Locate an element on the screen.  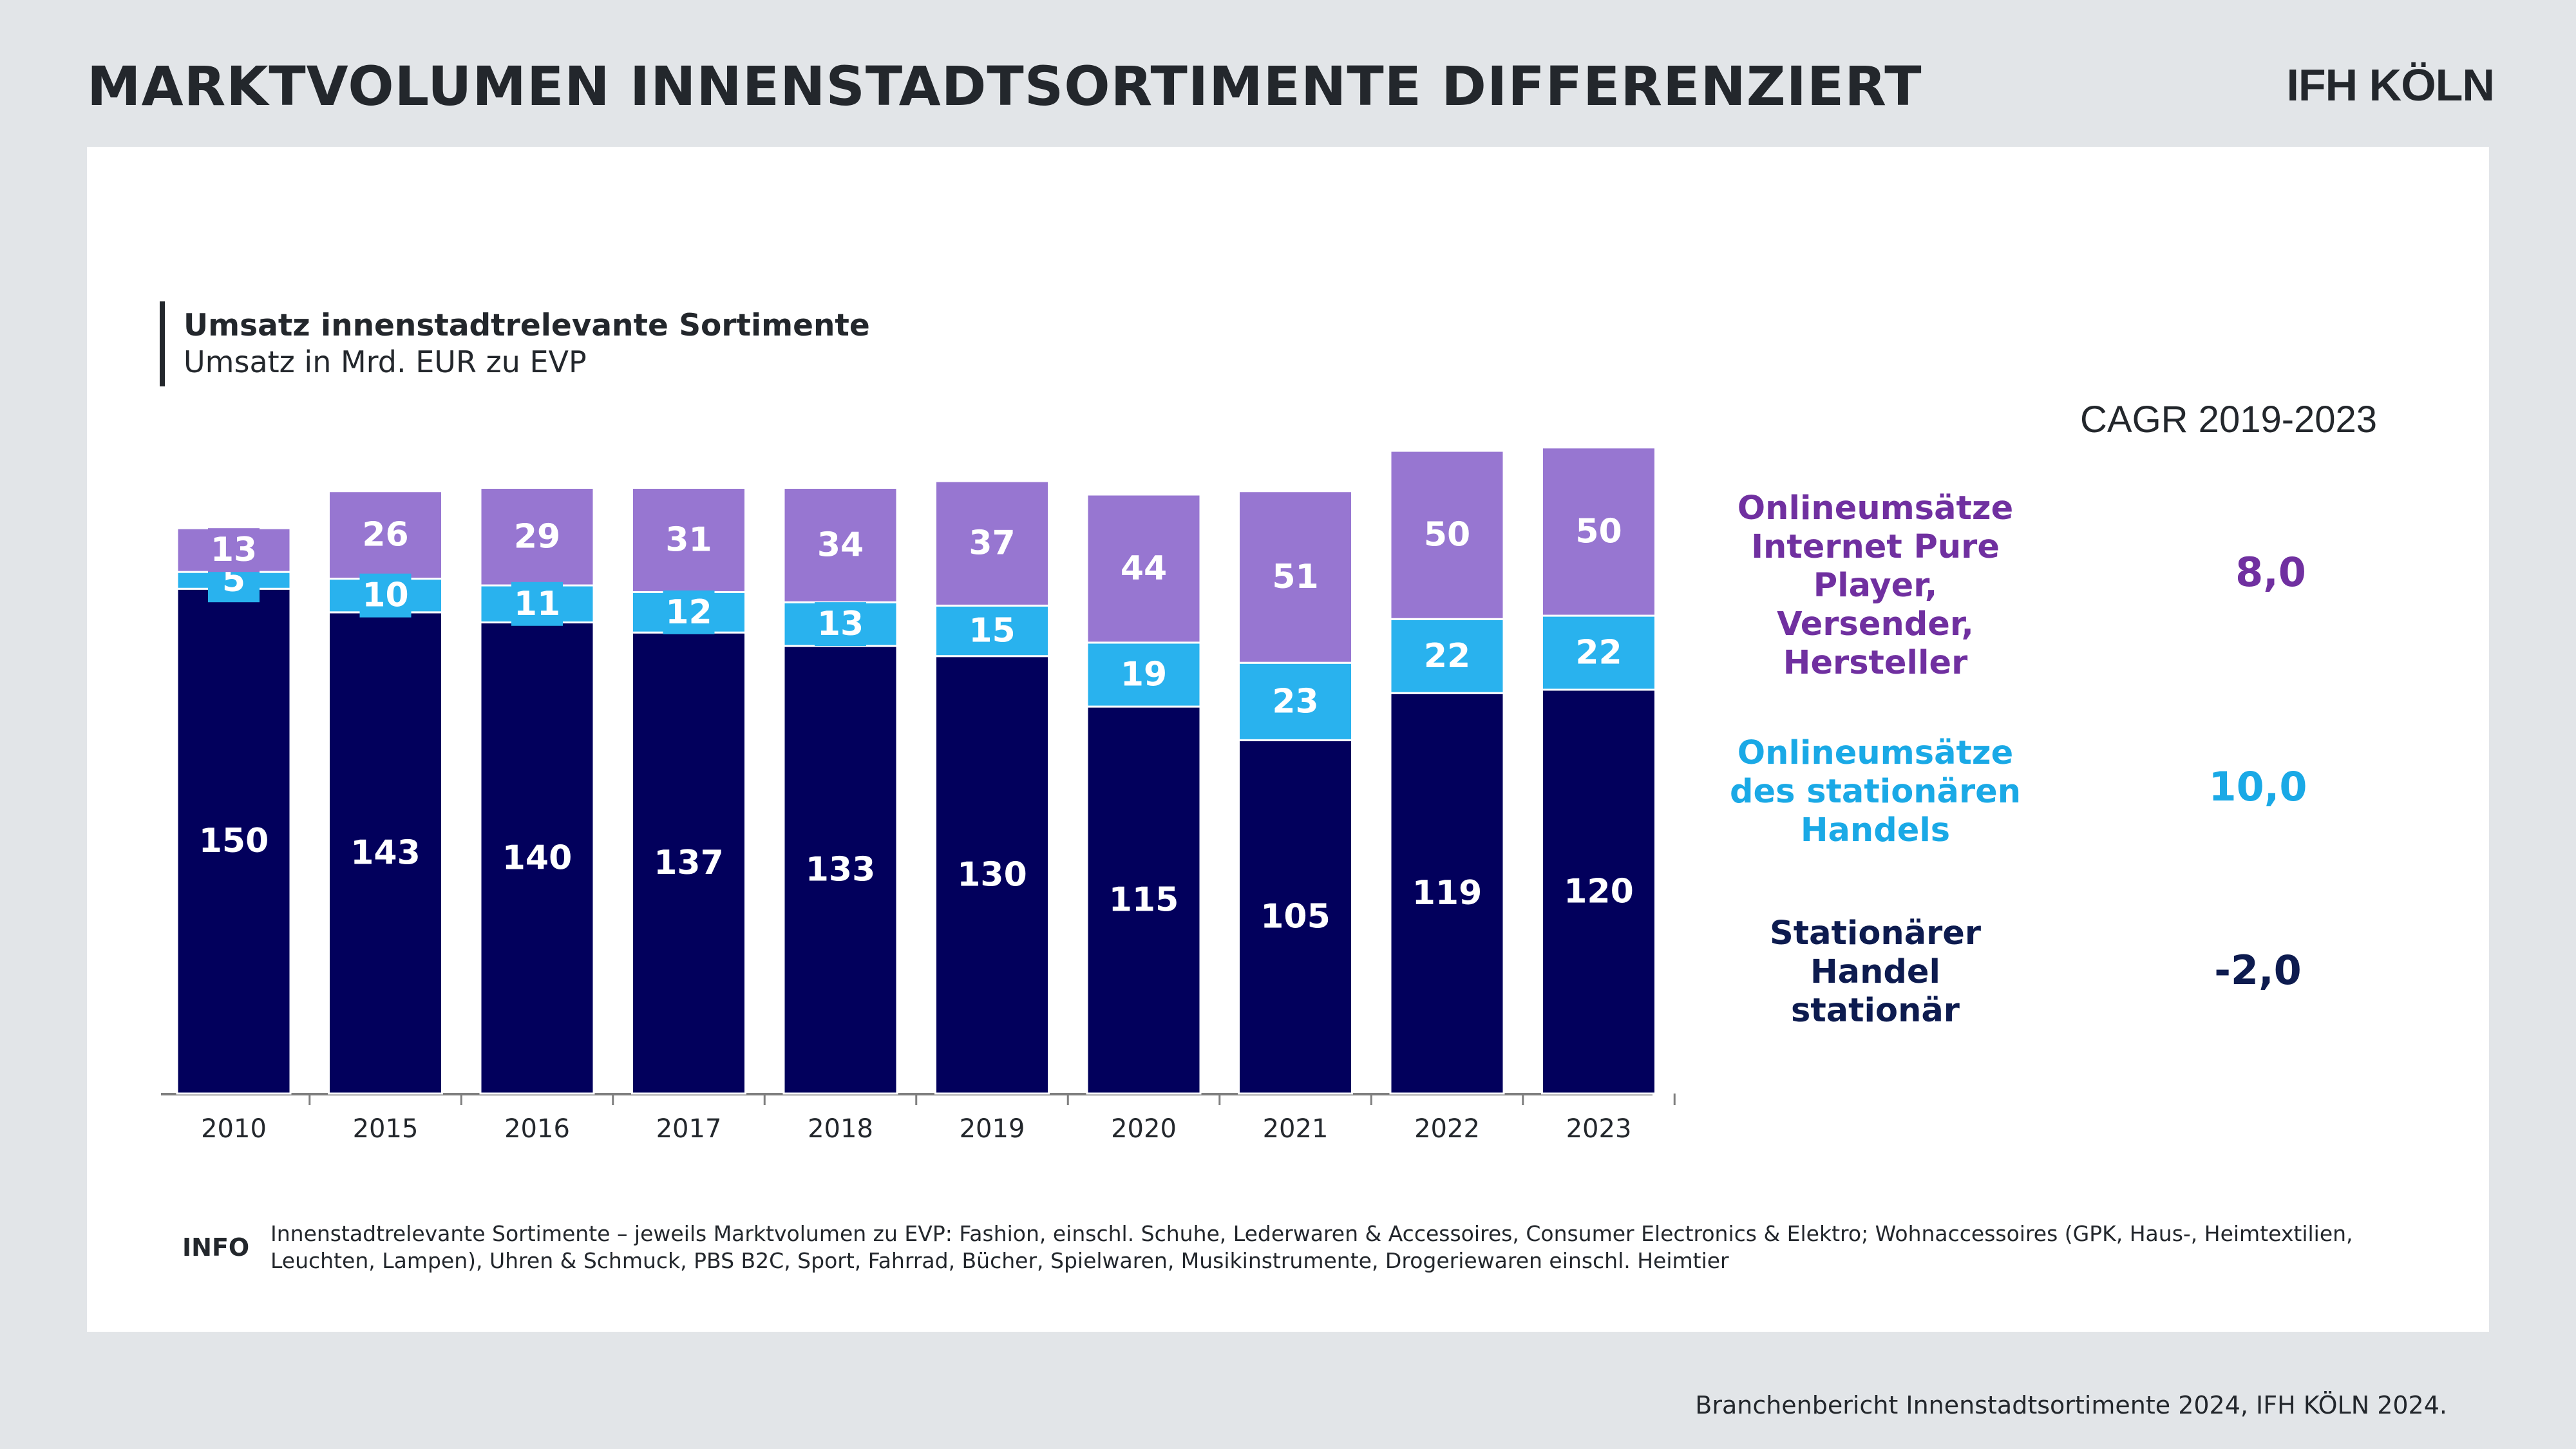
data-label-pure-player-2021: 51 is located at coordinates (1295, 577).